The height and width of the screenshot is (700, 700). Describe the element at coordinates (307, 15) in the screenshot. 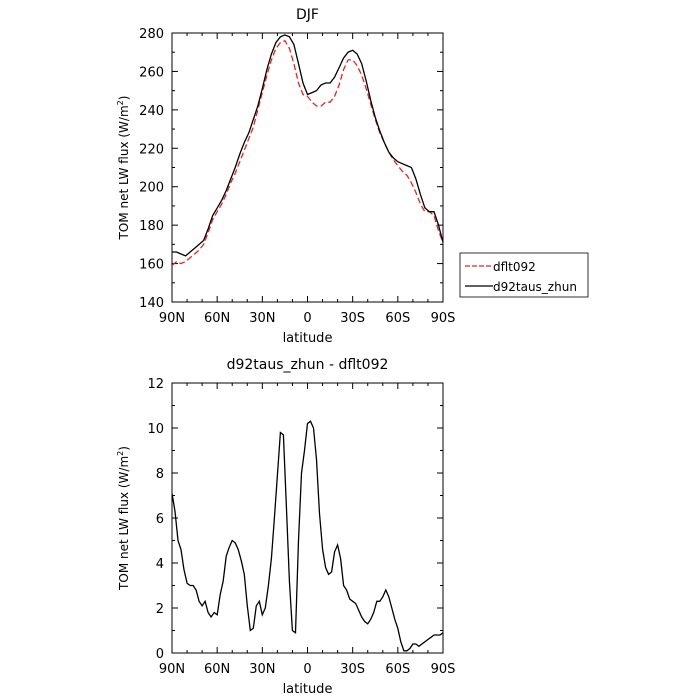

I see `chart-title: DJF` at that location.